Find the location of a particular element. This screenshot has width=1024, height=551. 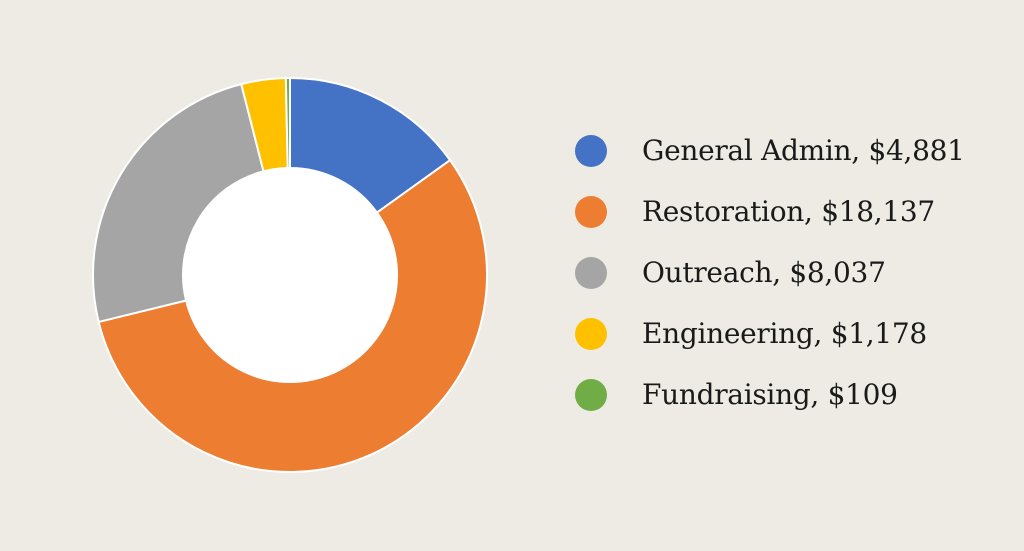

legend-item-fundraising: Fundraising, $109 is located at coordinates (785, 394).